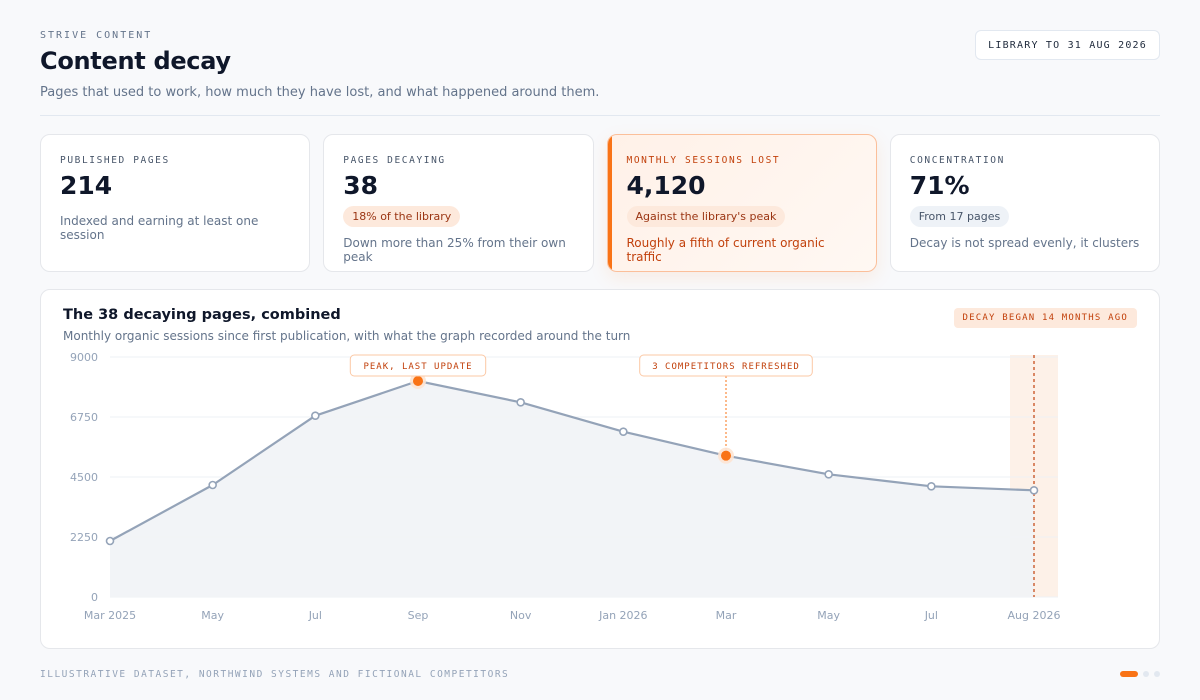  What do you see at coordinates (666, 185) in the screenshot?
I see `kpi-value: 4,120` at bounding box center [666, 185].